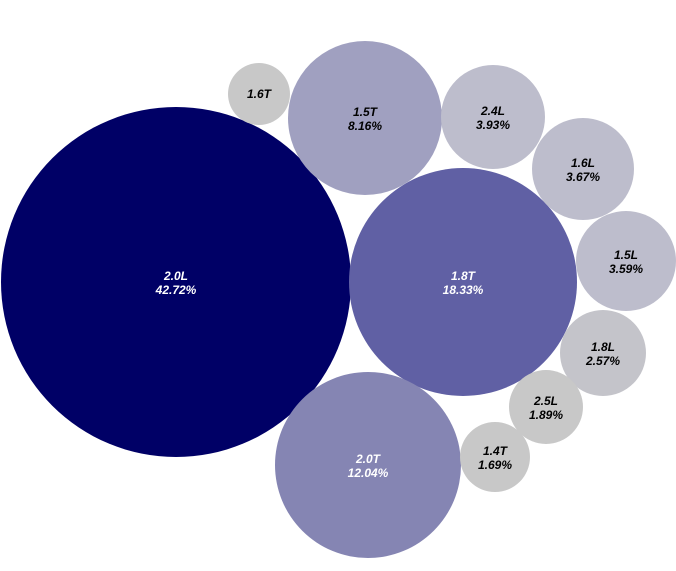 The width and height of the screenshot is (676, 571). I want to click on bubble-label-1-8t: 1.8T, so click(464, 276).